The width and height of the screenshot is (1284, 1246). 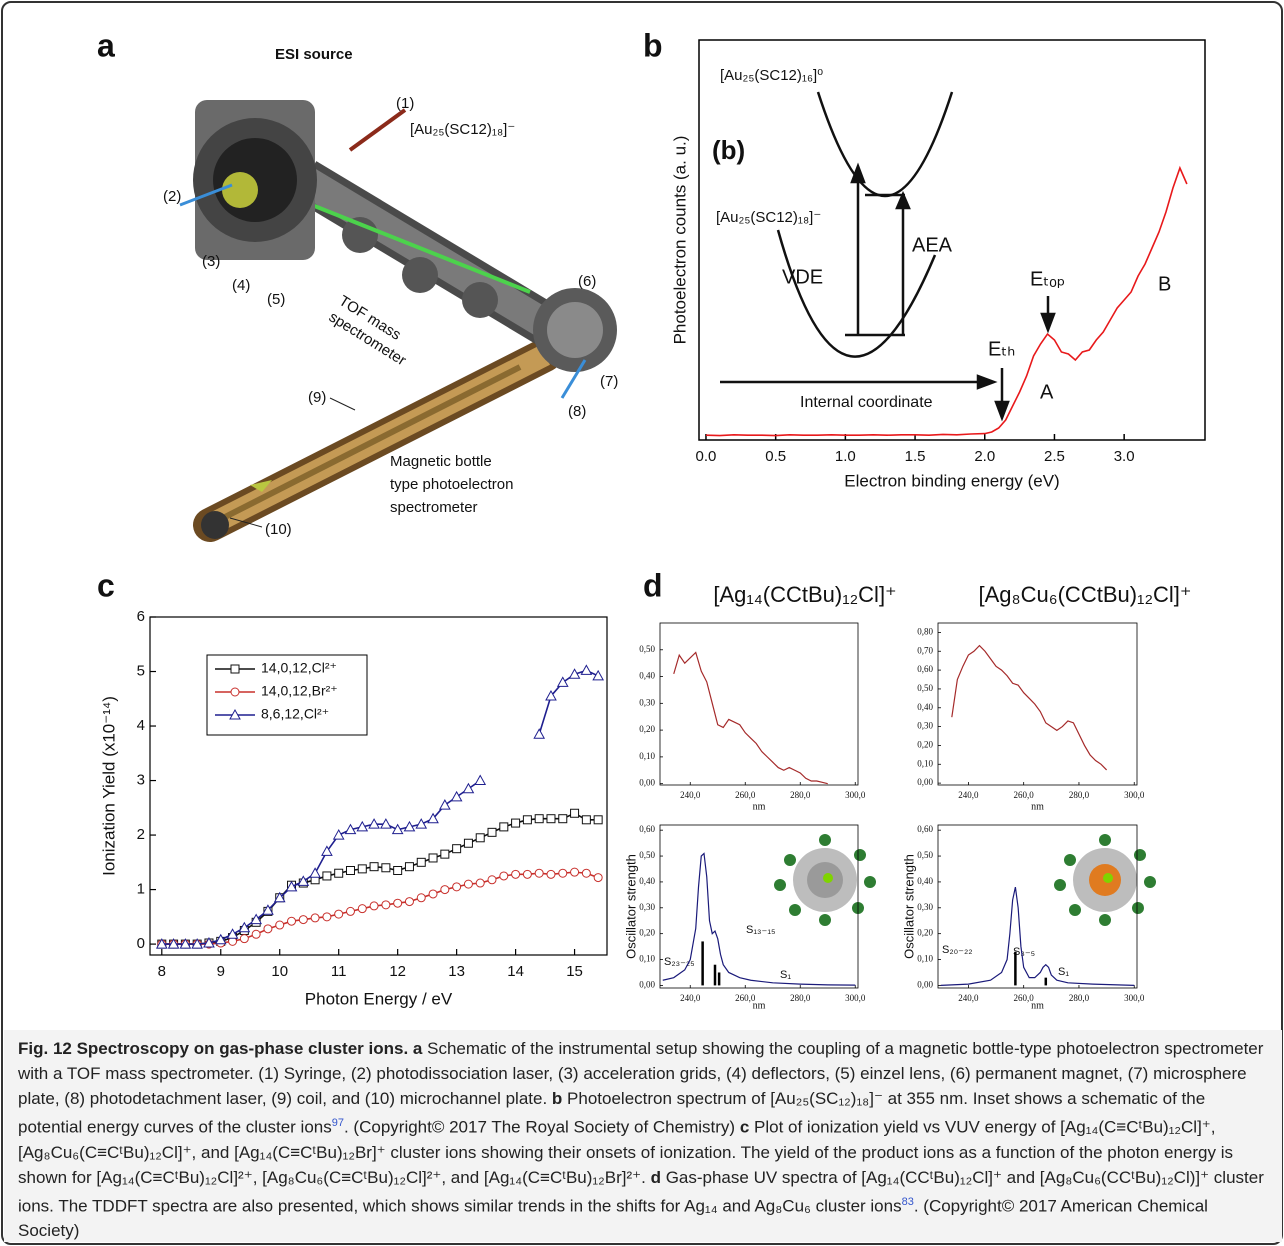 What do you see at coordinates (434, 507) in the screenshot?
I see `part-label: spectrometer` at bounding box center [434, 507].